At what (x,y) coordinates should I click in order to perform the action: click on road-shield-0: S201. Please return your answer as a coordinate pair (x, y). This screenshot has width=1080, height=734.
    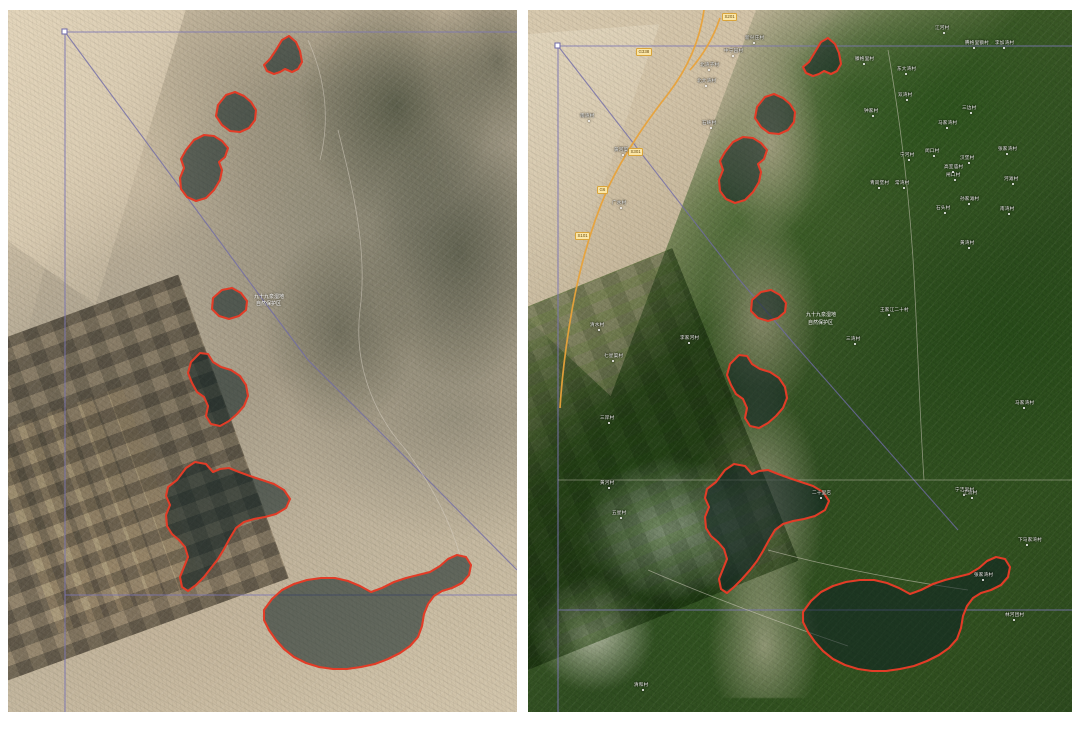
    Looking at the image, I should click on (730, 17).